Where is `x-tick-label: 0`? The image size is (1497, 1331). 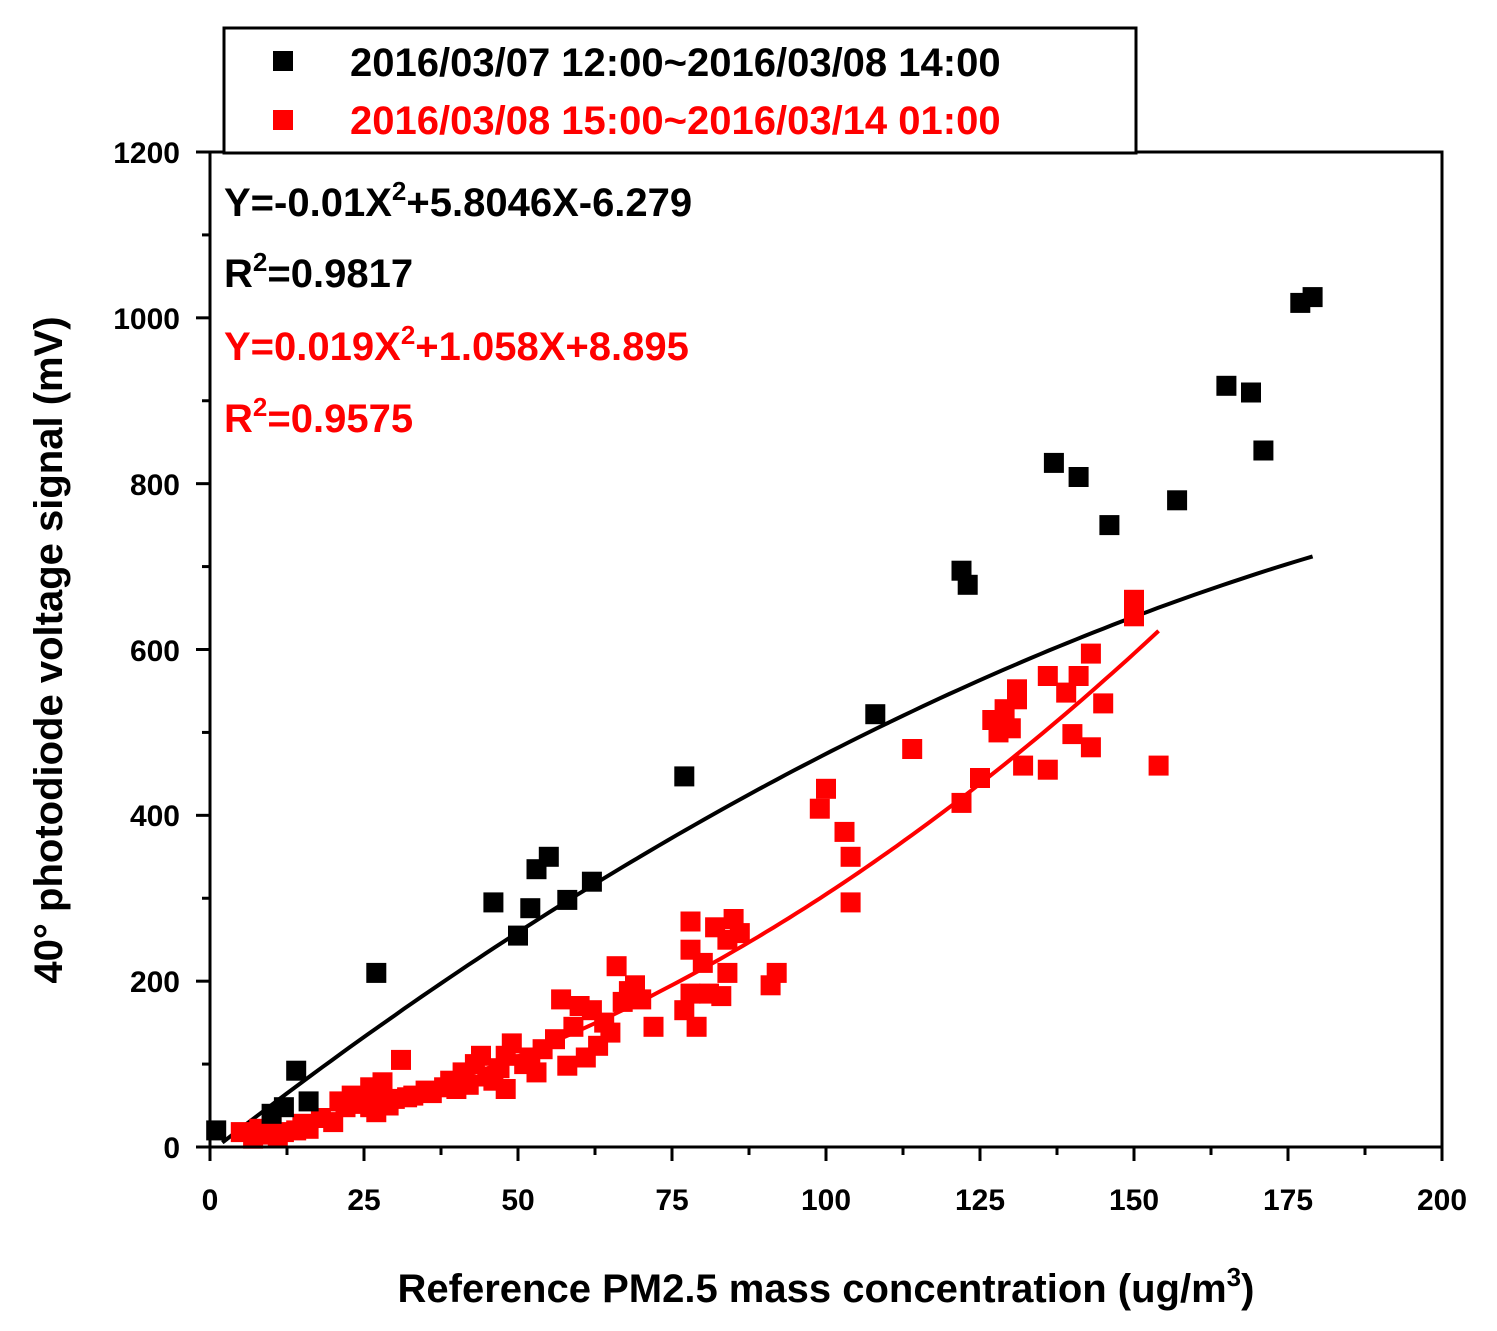
x-tick-label: 0 is located at coordinates (210, 1200).